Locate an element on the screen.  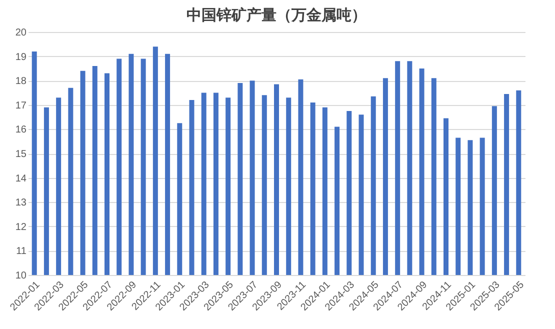
y-tick-label: 13 is located at coordinates (21, 203).